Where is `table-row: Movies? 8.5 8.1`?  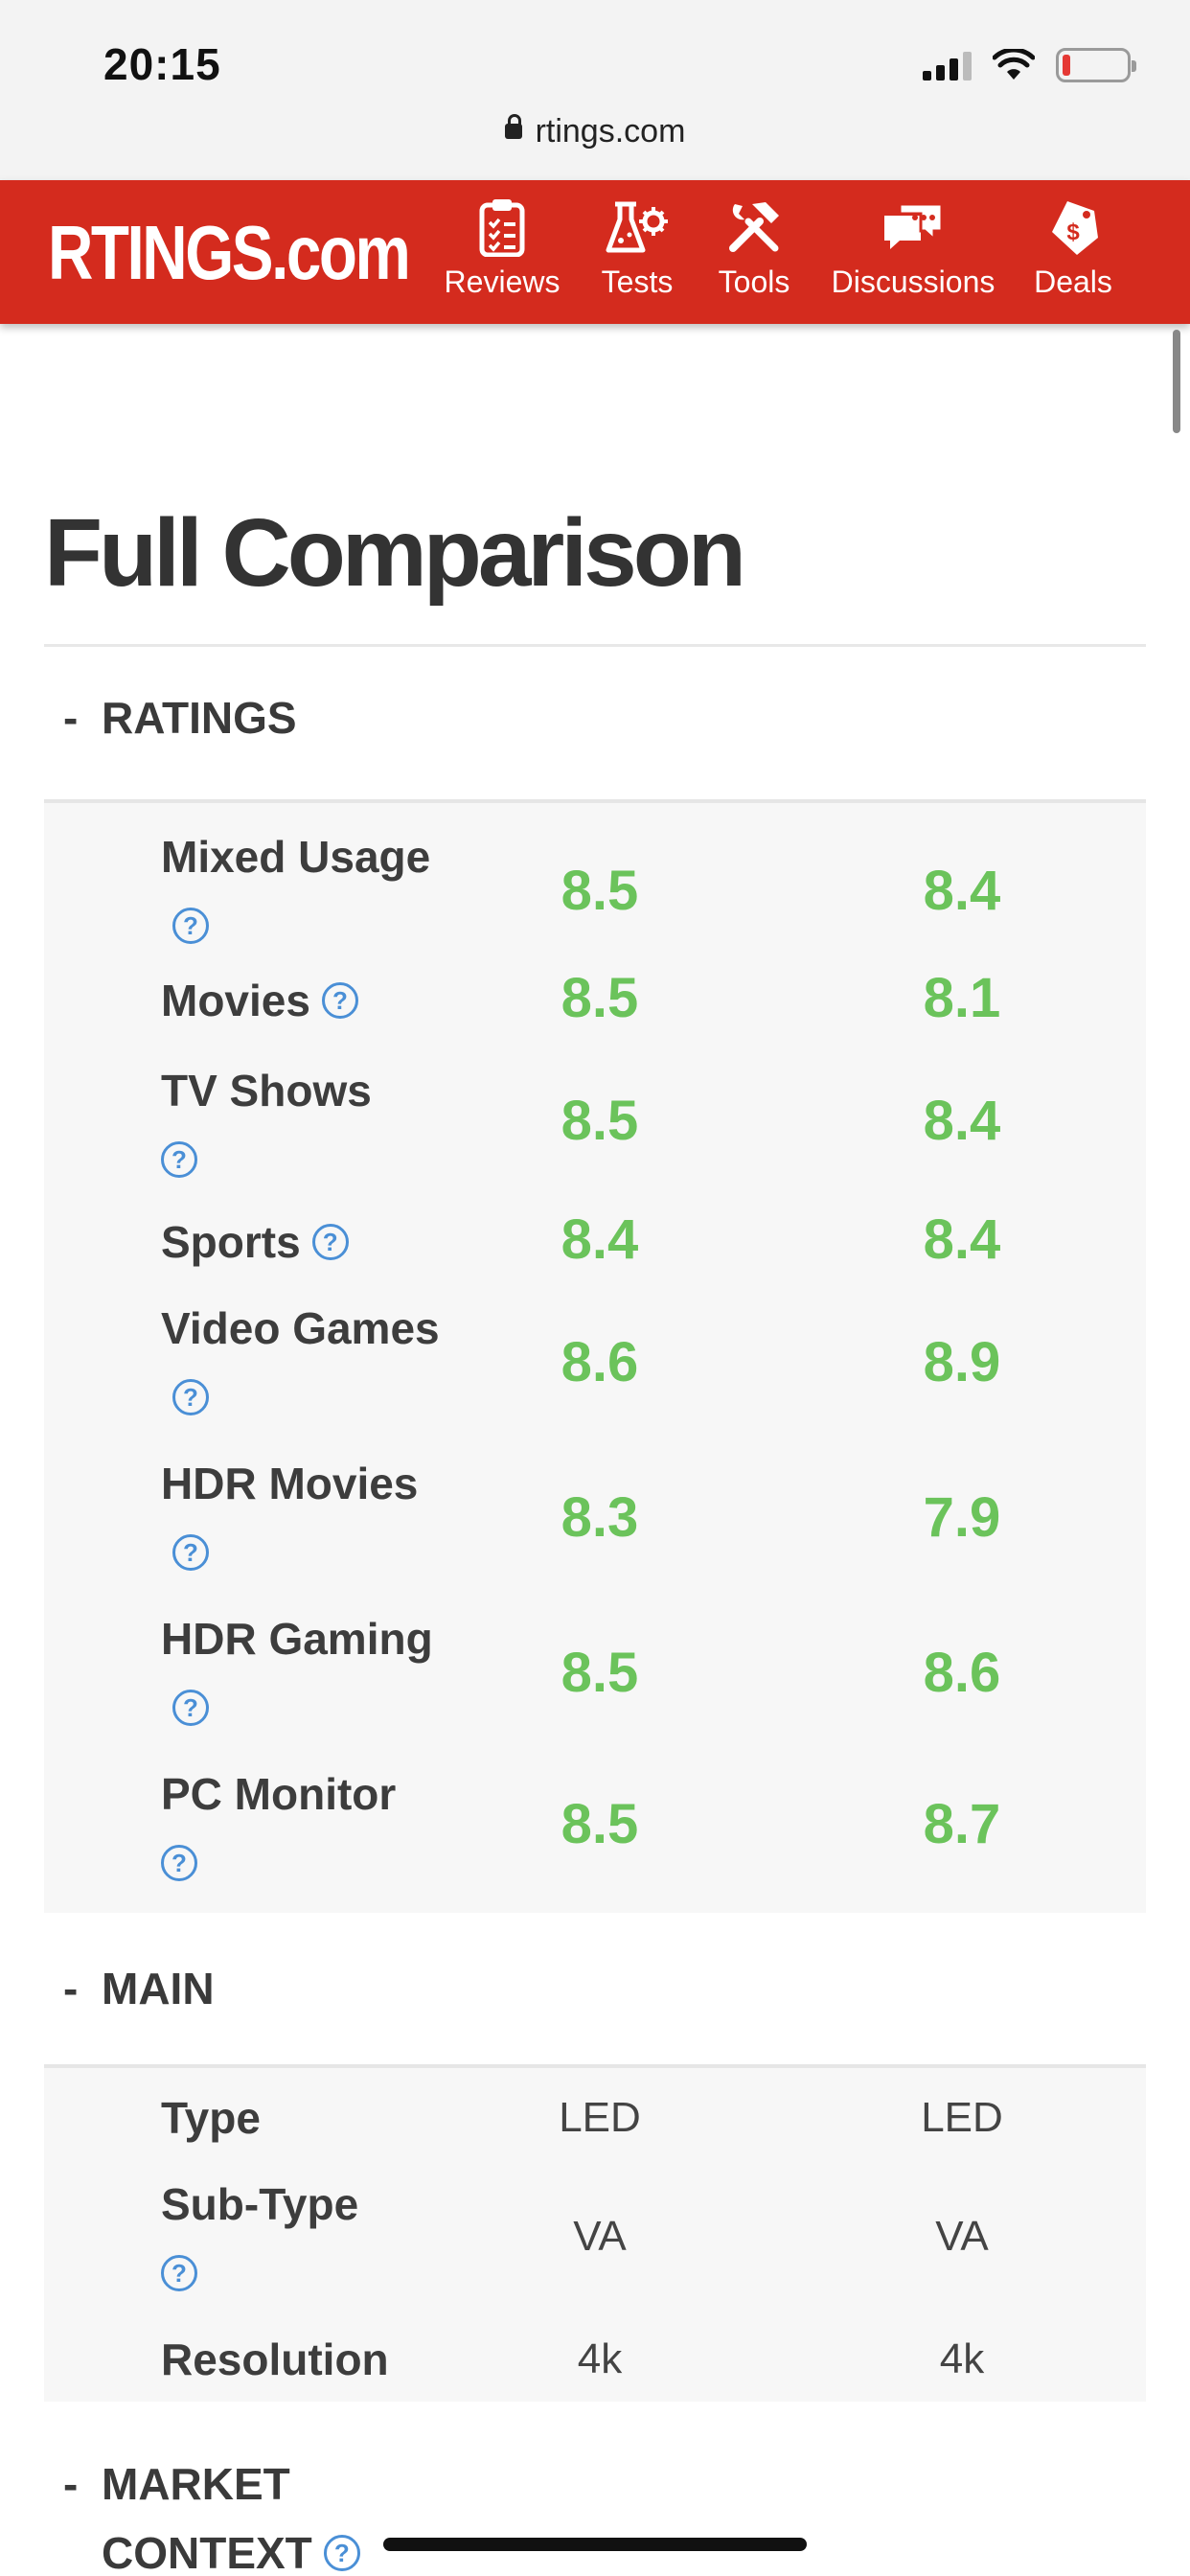
table-row: Movies? 8.5 8.1 is located at coordinates (595, 1000).